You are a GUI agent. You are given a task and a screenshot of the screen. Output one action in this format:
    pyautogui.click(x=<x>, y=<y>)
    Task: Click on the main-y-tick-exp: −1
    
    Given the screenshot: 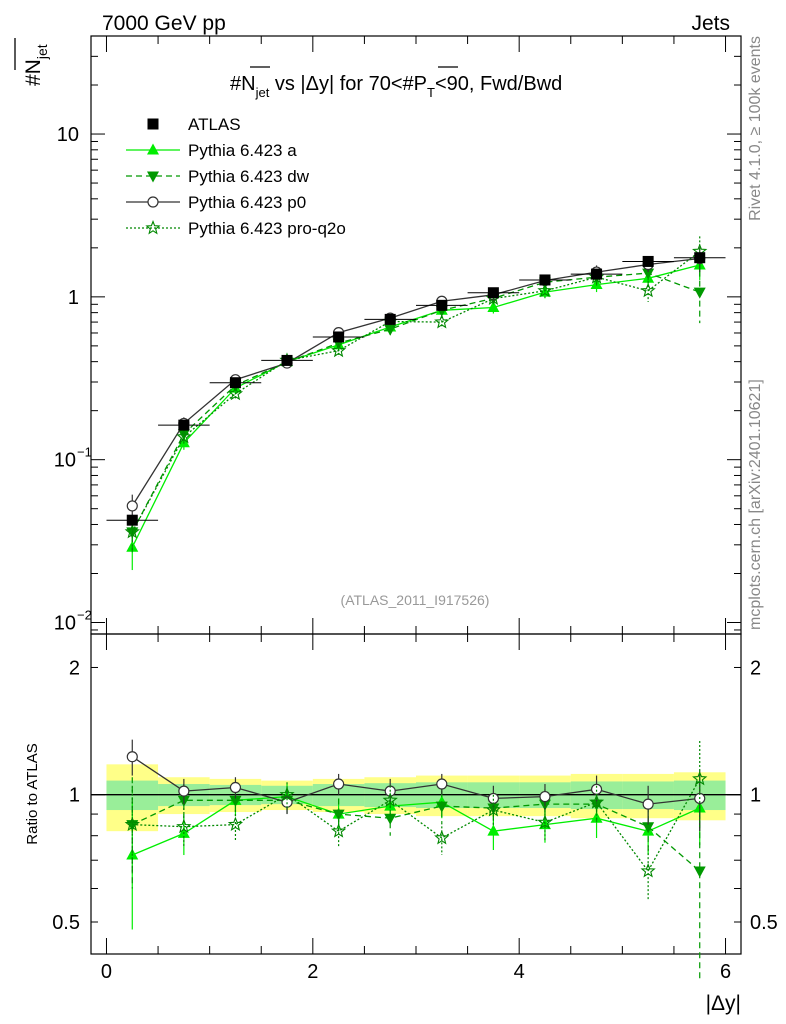 What is the action you would take?
    pyautogui.click(x=84, y=452)
    